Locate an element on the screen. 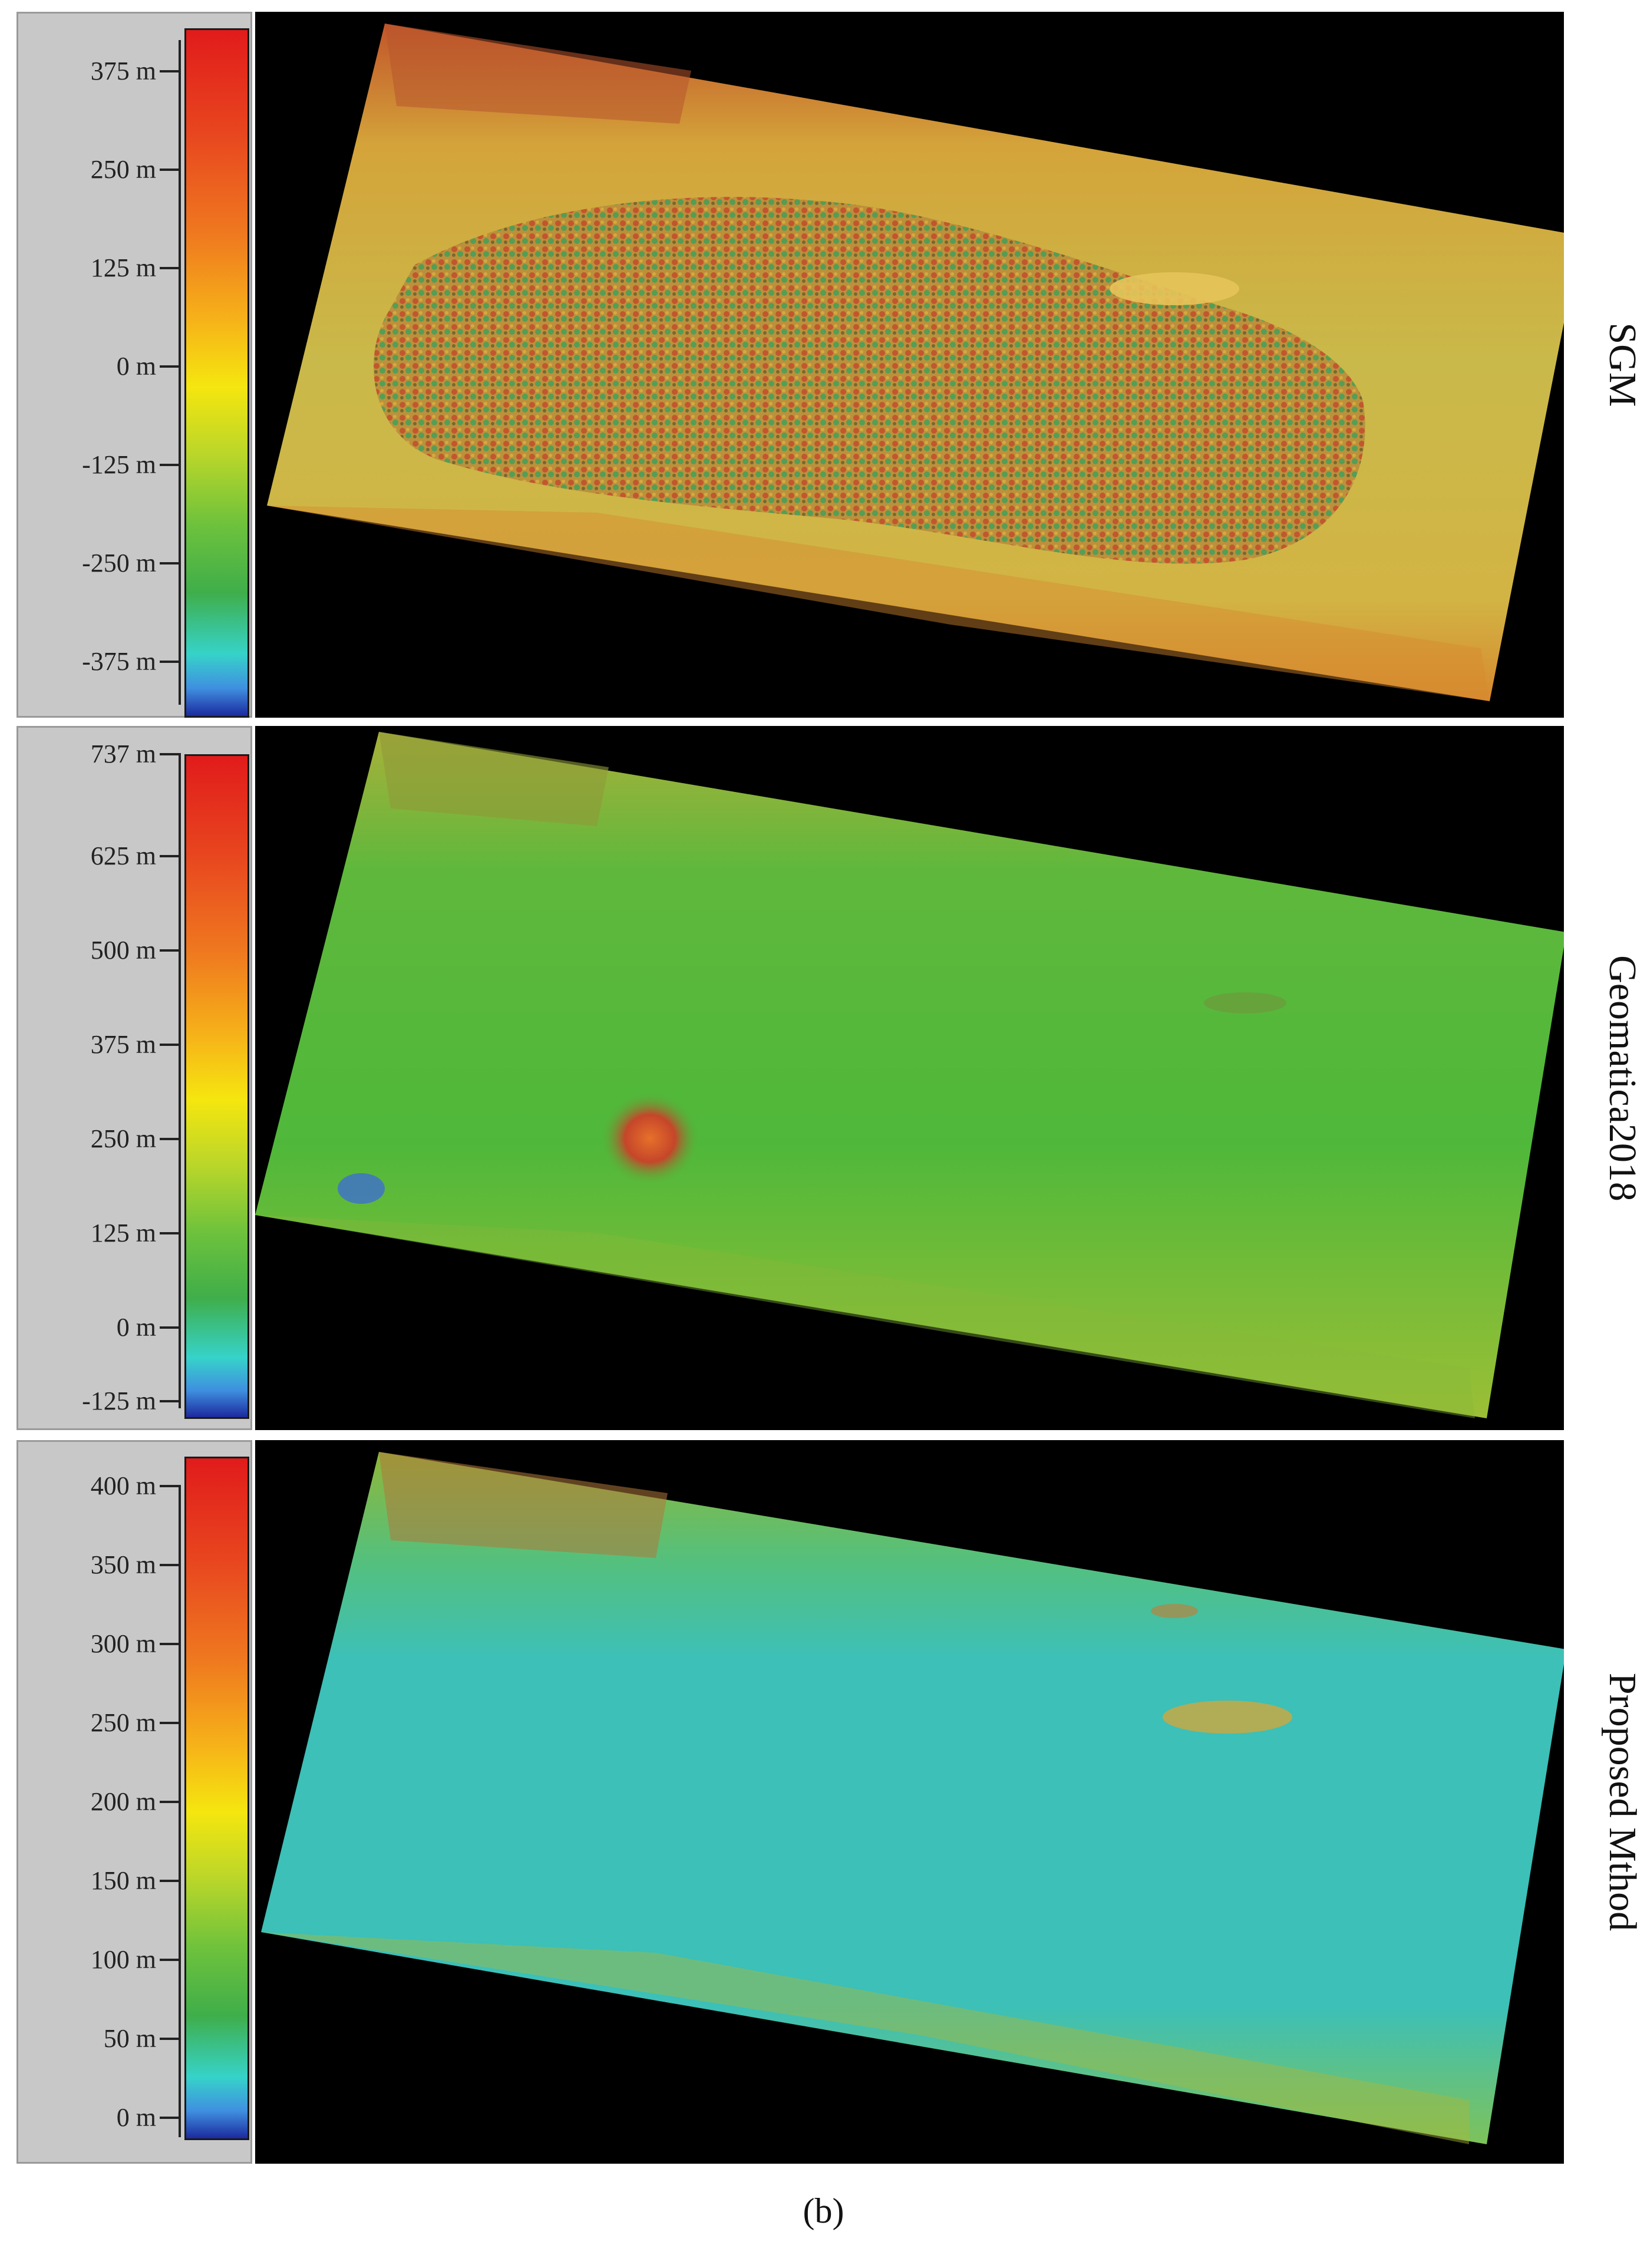  legend-tick-label: 400 m is located at coordinates (123, 1485).